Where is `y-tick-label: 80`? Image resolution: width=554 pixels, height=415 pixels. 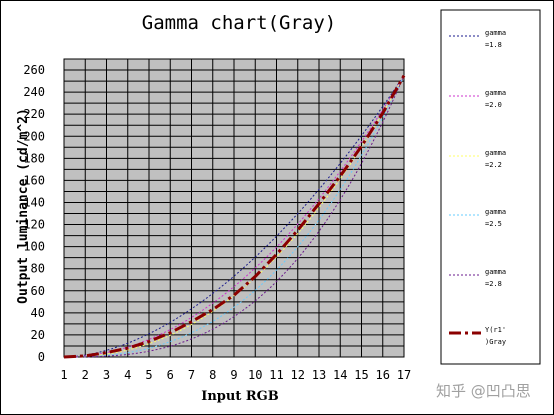
y-tick-label: 80 is located at coordinates (38, 269).